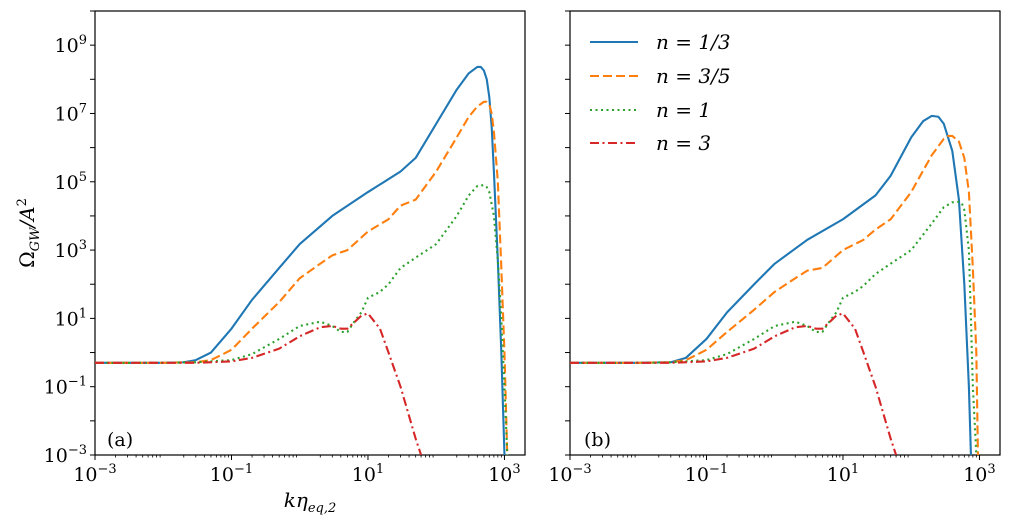 The image size is (1011, 526). What do you see at coordinates (683, 110) in the screenshot?
I see `legend-label-n-one: n = 1` at bounding box center [683, 110].